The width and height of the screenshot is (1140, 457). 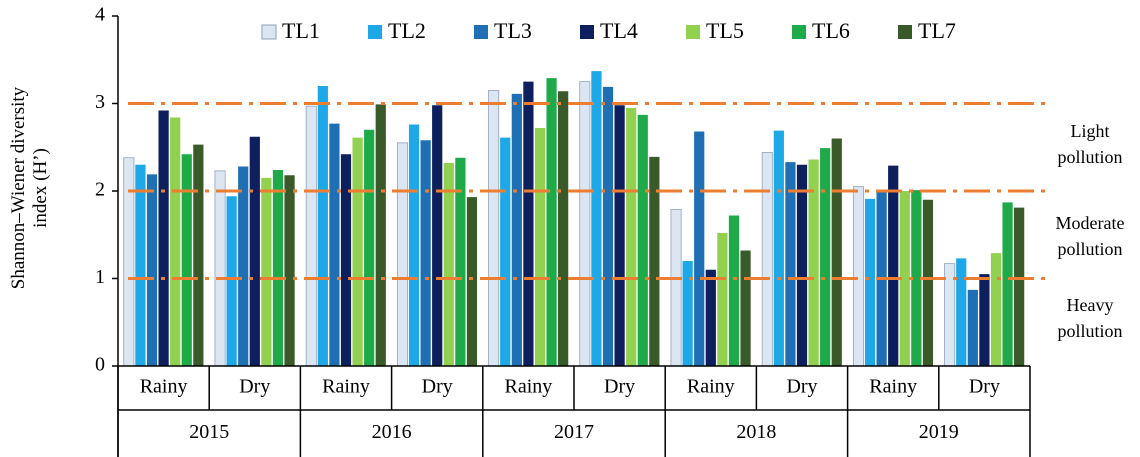 I want to click on y-tick-label: 0, so click(x=100, y=365).